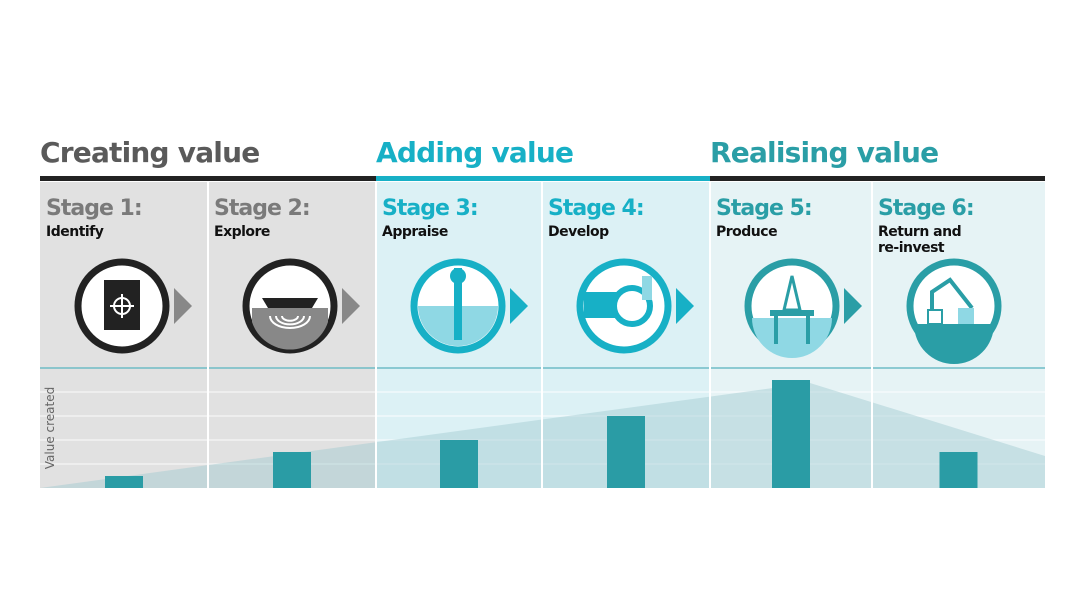  What do you see at coordinates (290, 303) in the screenshot?
I see `icon-ship` at bounding box center [290, 303].